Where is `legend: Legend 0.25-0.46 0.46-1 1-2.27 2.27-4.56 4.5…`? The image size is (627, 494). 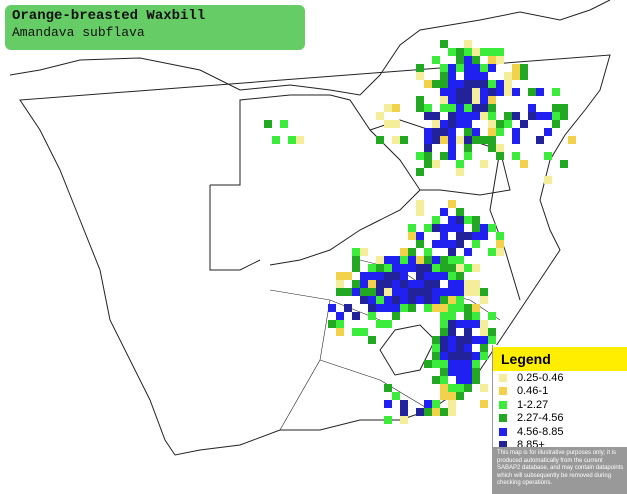 legend: Legend 0.25-0.46 0.46-1 1-2.27 2.27-4.56 4.5… is located at coordinates (559, 419).